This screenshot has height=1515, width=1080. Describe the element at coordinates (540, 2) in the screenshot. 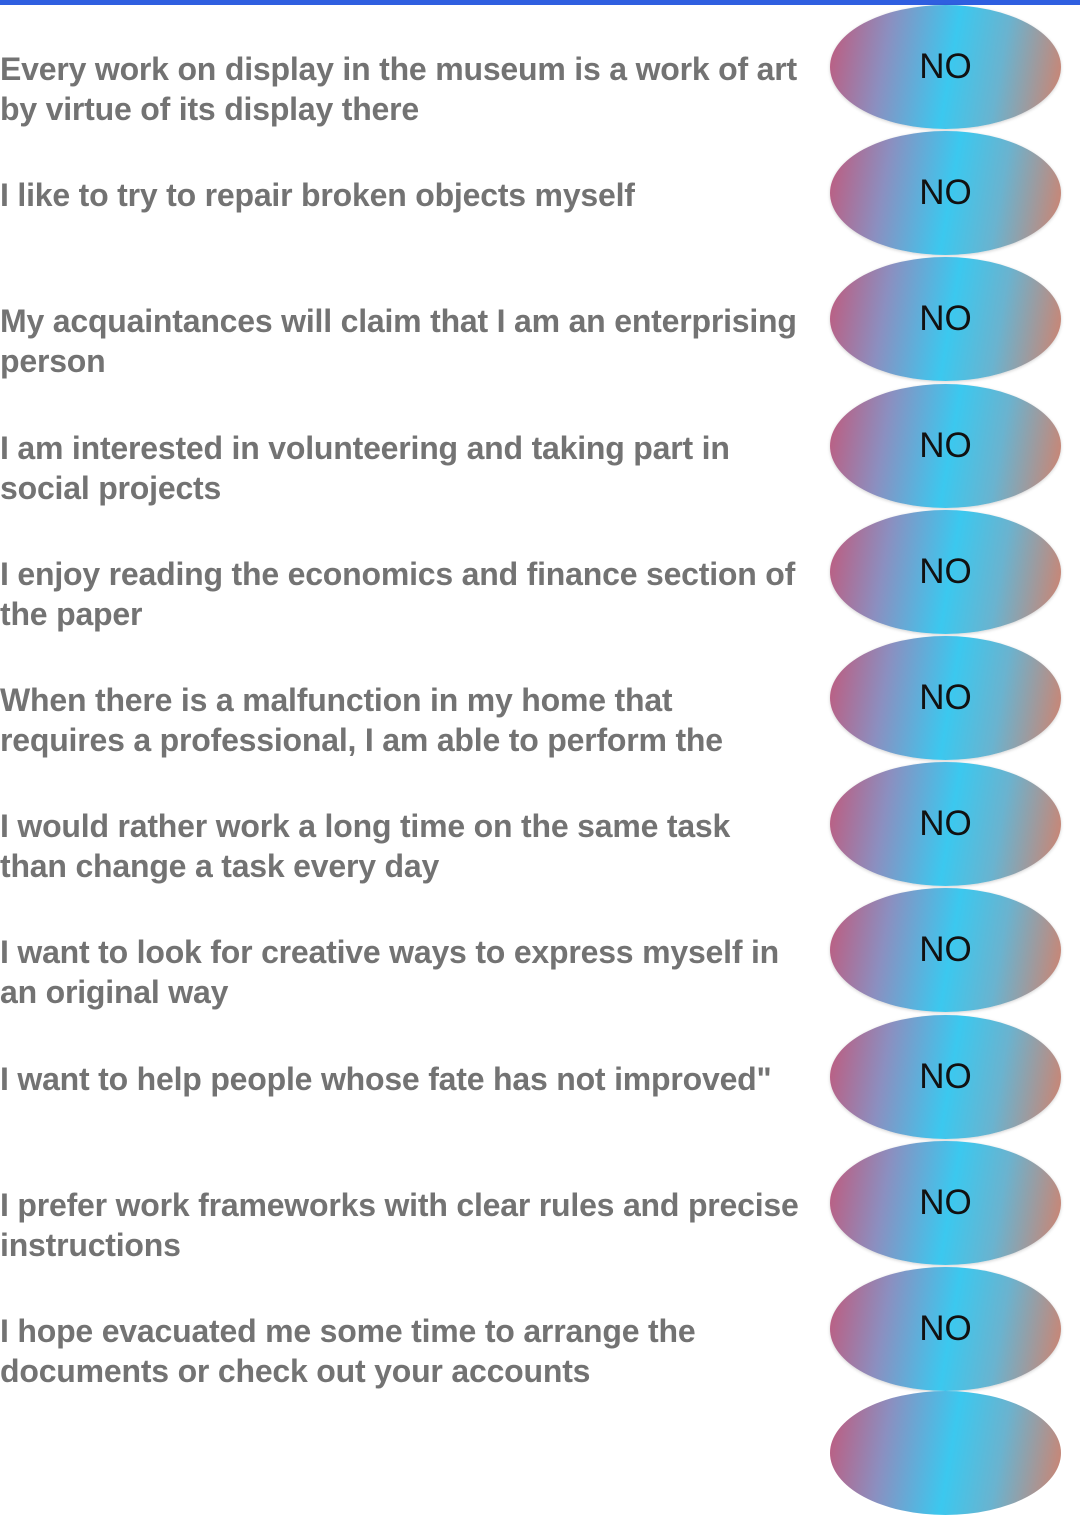

I see `top-accent-bar` at that location.